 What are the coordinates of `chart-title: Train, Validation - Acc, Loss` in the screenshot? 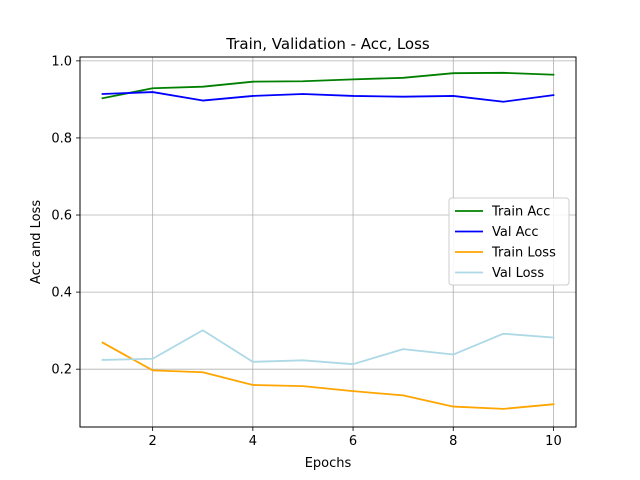 It's located at (327, 44).